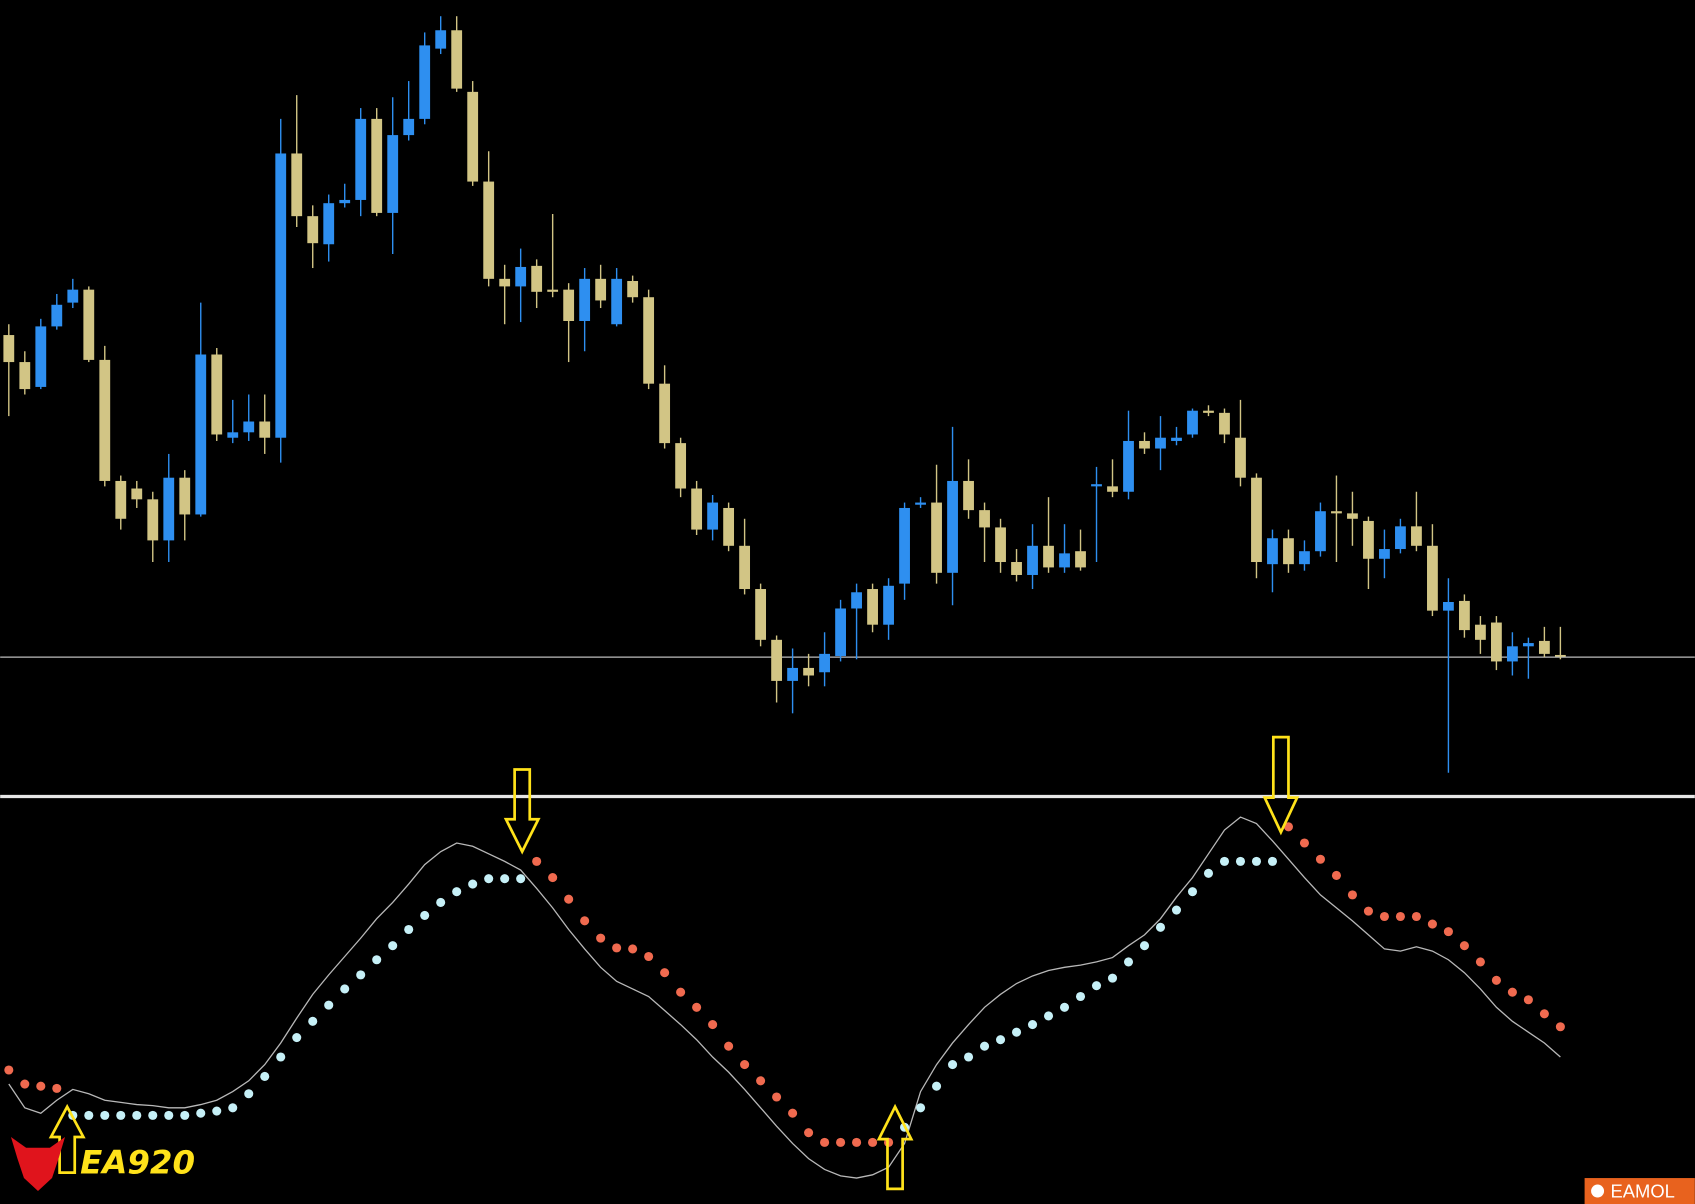 Image resolution: width=1695 pixels, height=1204 pixels. I want to click on buy-arrow, so click(895, 1147).